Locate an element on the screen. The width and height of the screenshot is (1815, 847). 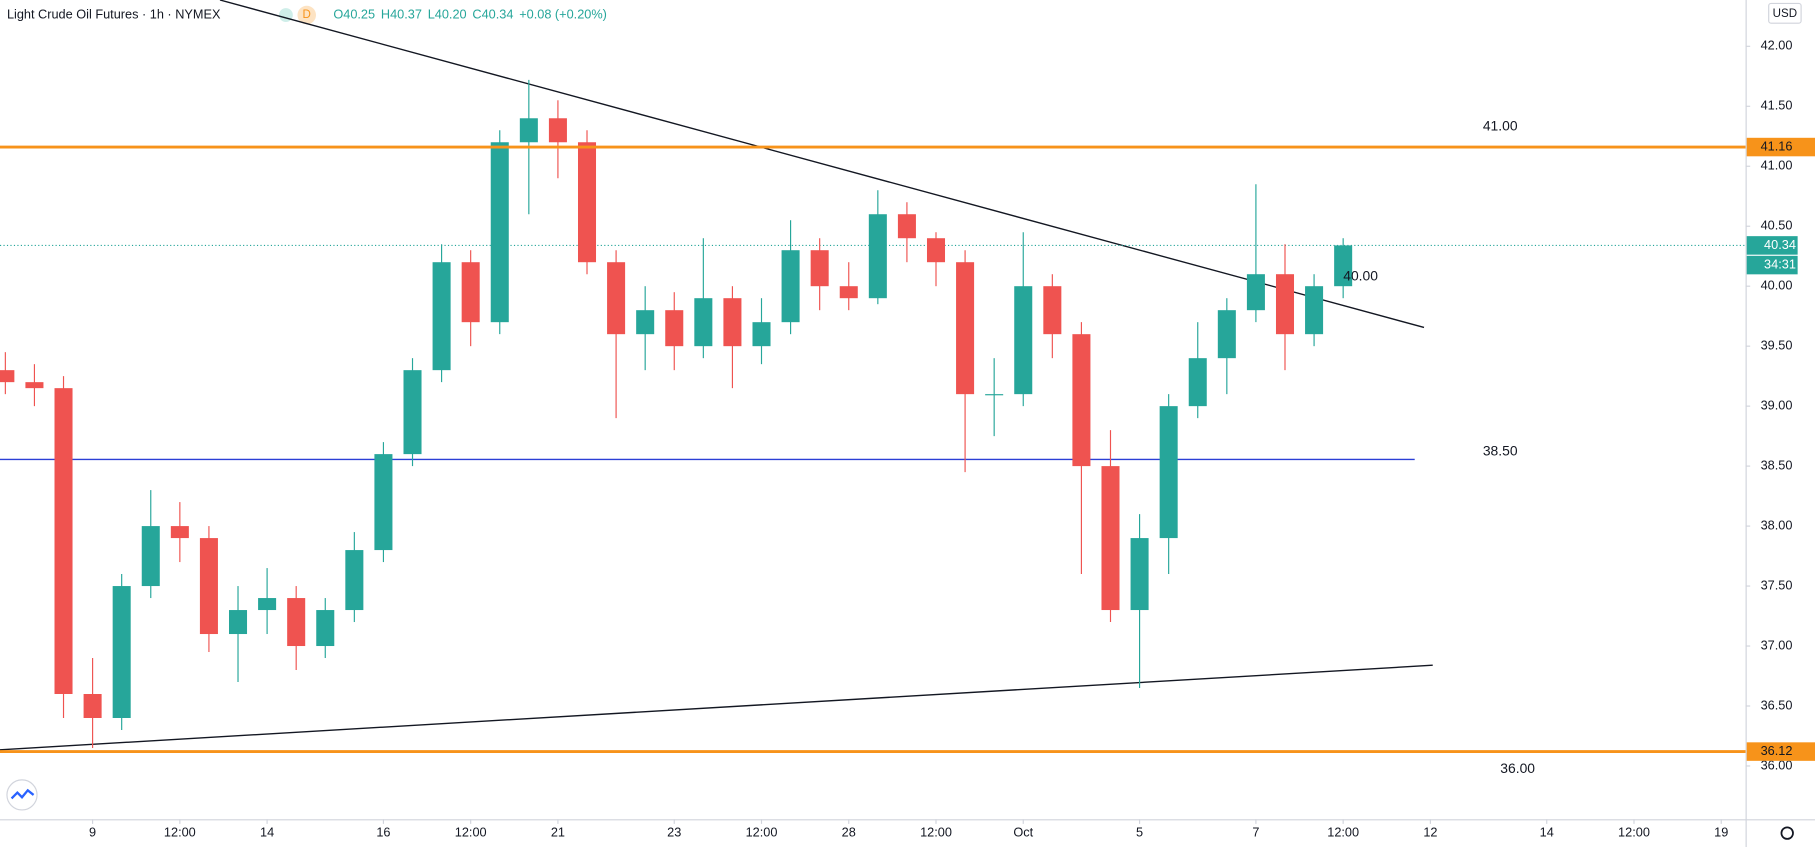
badge-label: D is located at coordinates (307, 15).